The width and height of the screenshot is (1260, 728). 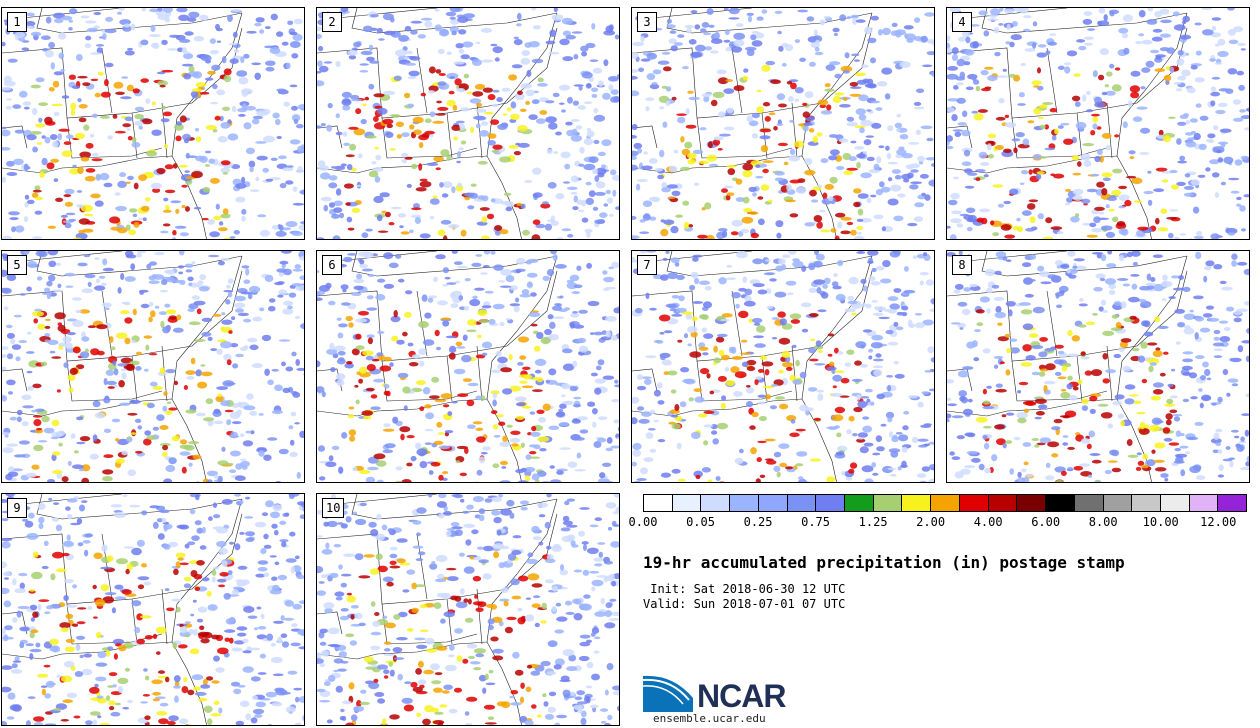 I want to click on postage-stamp-panel: 5, so click(x=153, y=366).